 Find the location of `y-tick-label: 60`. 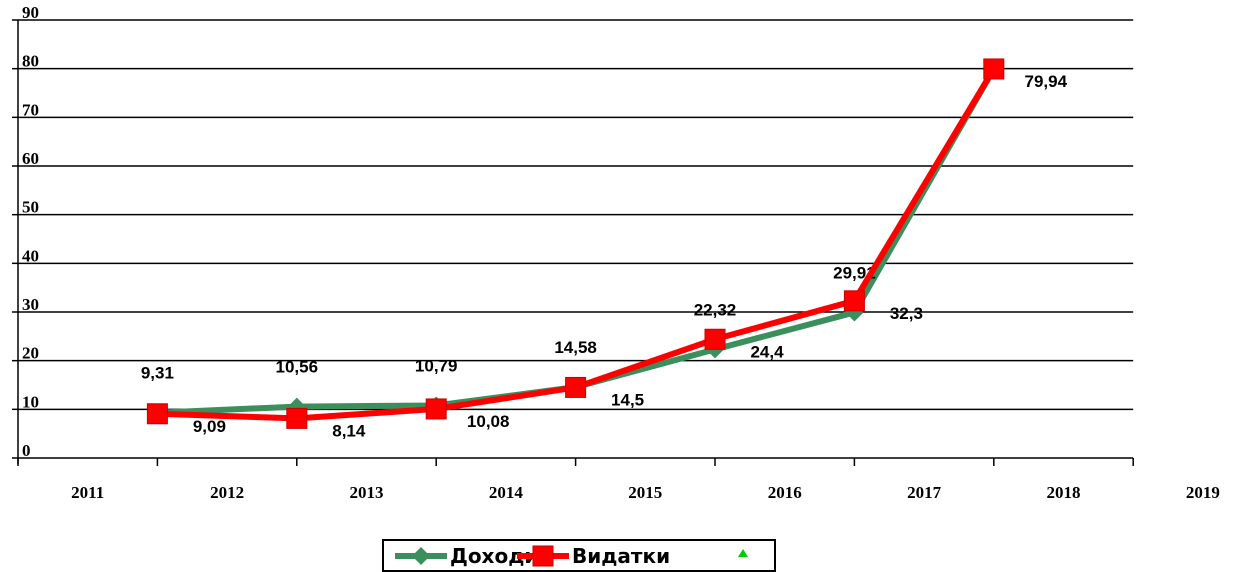

y-tick-label: 60 is located at coordinates (30, 158).